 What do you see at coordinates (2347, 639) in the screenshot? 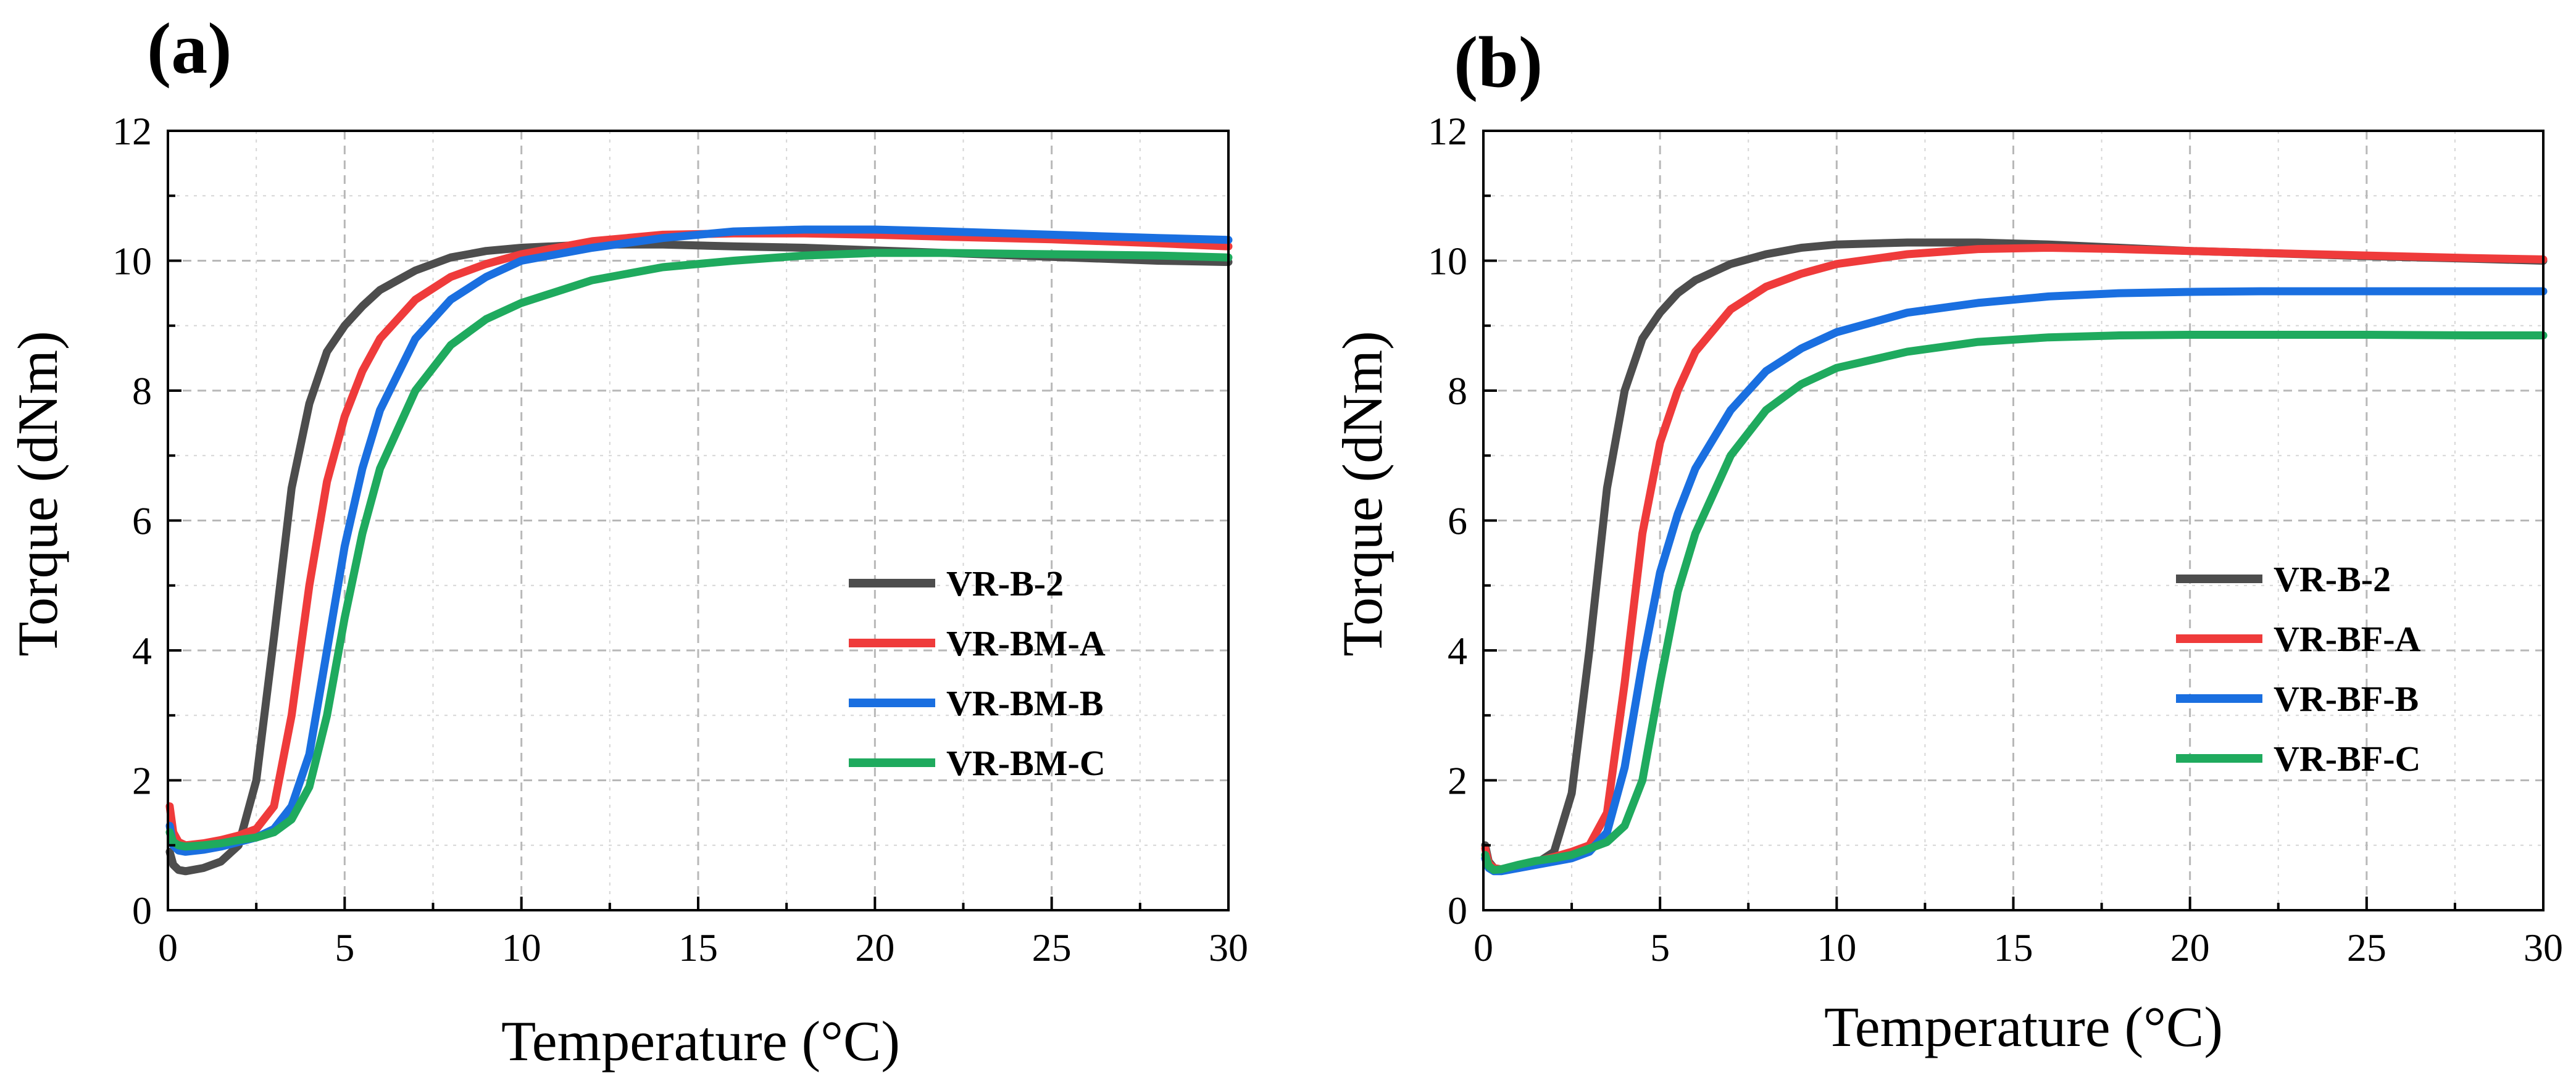
I see `legend-label-VR-BF-A: VR-BF-A` at bounding box center [2347, 639].